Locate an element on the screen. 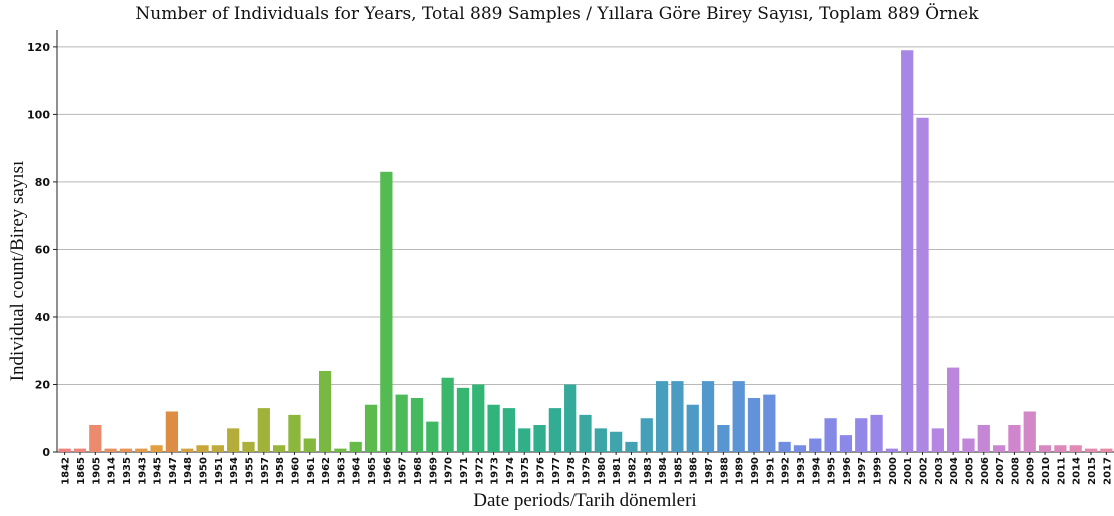 This screenshot has width=1114, height=516. x-tick-label: 1967 is located at coordinates (403, 471).